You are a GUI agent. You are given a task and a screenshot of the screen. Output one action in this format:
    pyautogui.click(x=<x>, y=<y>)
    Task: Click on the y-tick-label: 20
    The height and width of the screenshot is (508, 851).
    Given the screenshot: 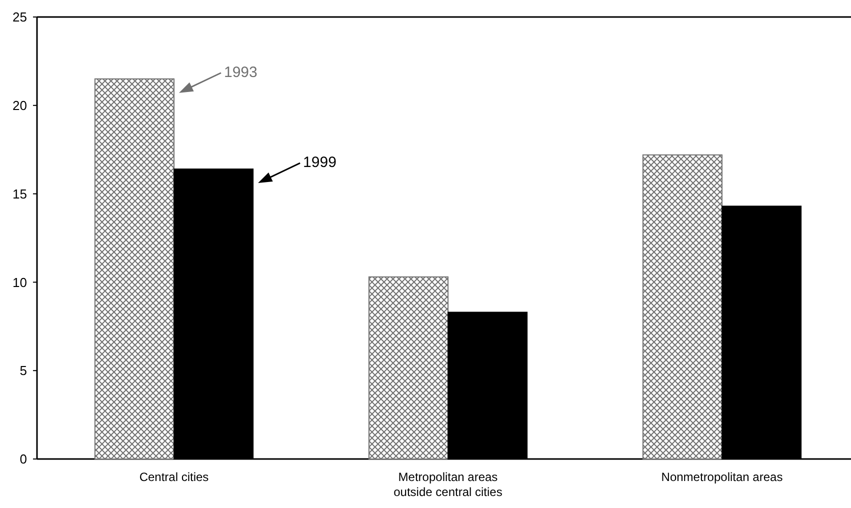 What is the action you would take?
    pyautogui.click(x=19, y=105)
    